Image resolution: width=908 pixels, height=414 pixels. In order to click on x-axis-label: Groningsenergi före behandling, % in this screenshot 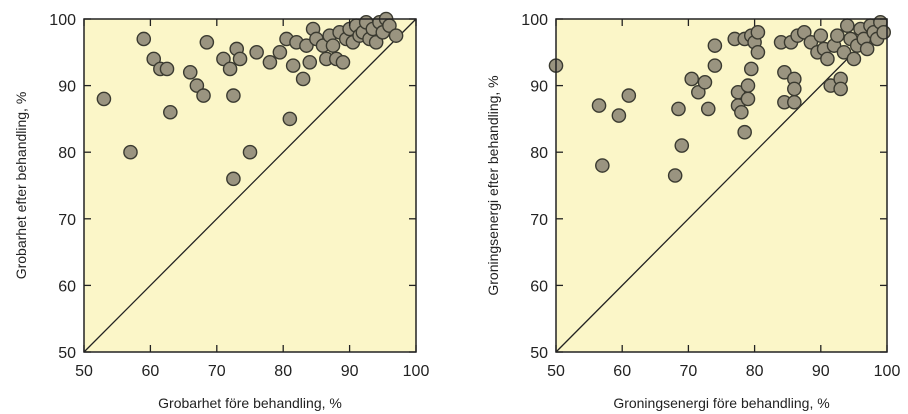, I will do `click(721, 403)`.